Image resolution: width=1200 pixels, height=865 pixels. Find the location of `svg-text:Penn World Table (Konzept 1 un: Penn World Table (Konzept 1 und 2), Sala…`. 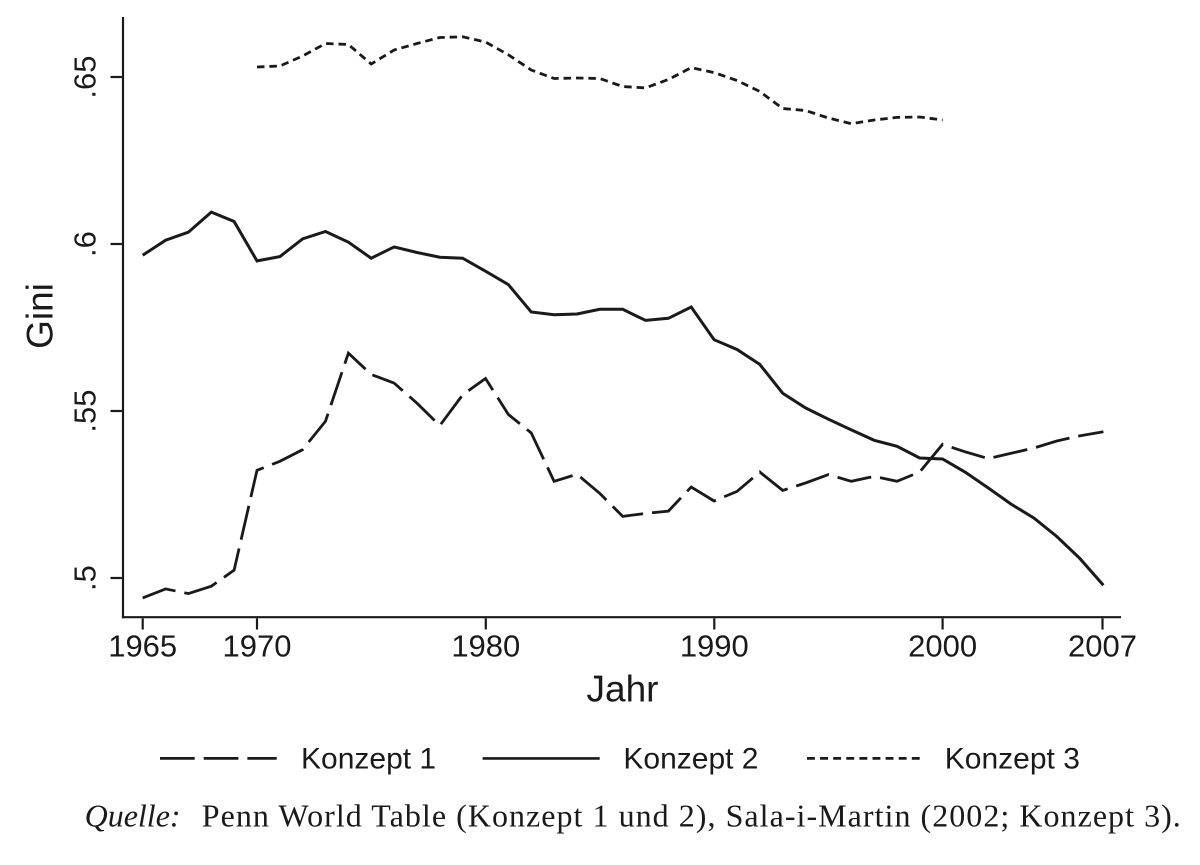

svg-text:Penn World Table (Konzept 1 un: Penn World Table (Konzept 1 und 2), Sala… is located at coordinates (691, 816).